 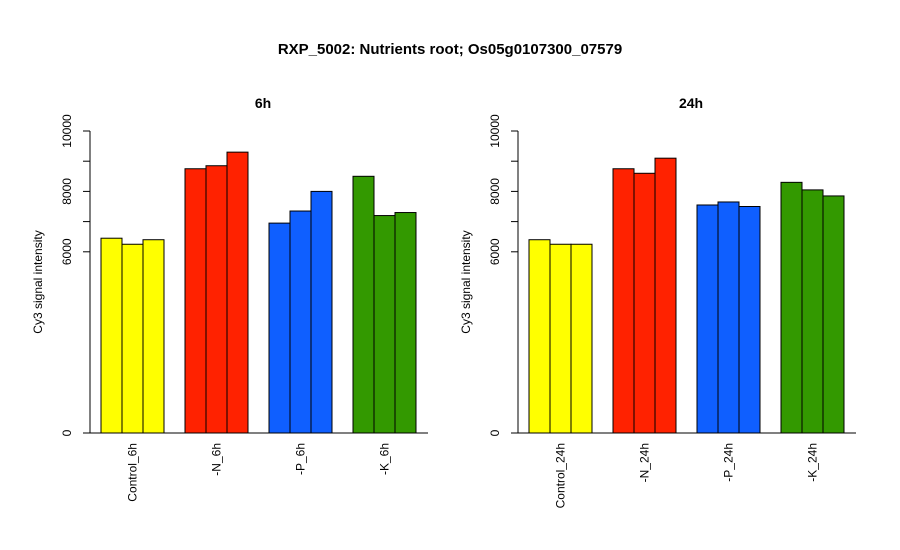 What do you see at coordinates (263, 103) in the screenshot?
I see `panel-title-6h: 6h` at bounding box center [263, 103].